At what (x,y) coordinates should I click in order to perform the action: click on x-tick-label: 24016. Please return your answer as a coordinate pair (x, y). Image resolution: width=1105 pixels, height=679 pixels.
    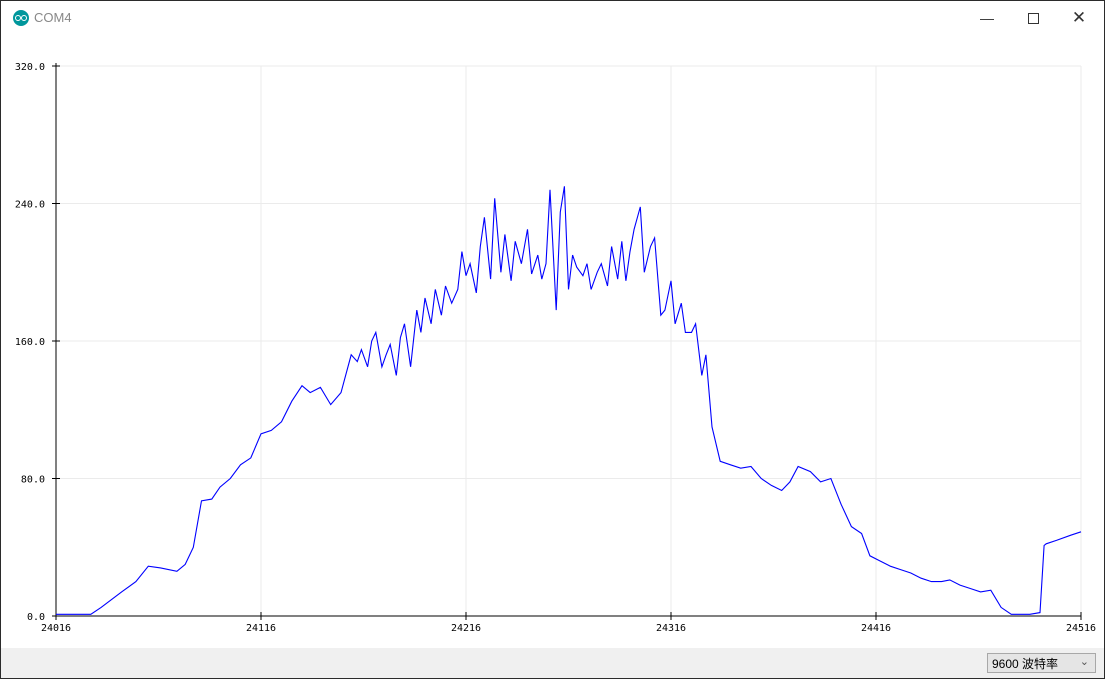
    Looking at the image, I should click on (56, 628).